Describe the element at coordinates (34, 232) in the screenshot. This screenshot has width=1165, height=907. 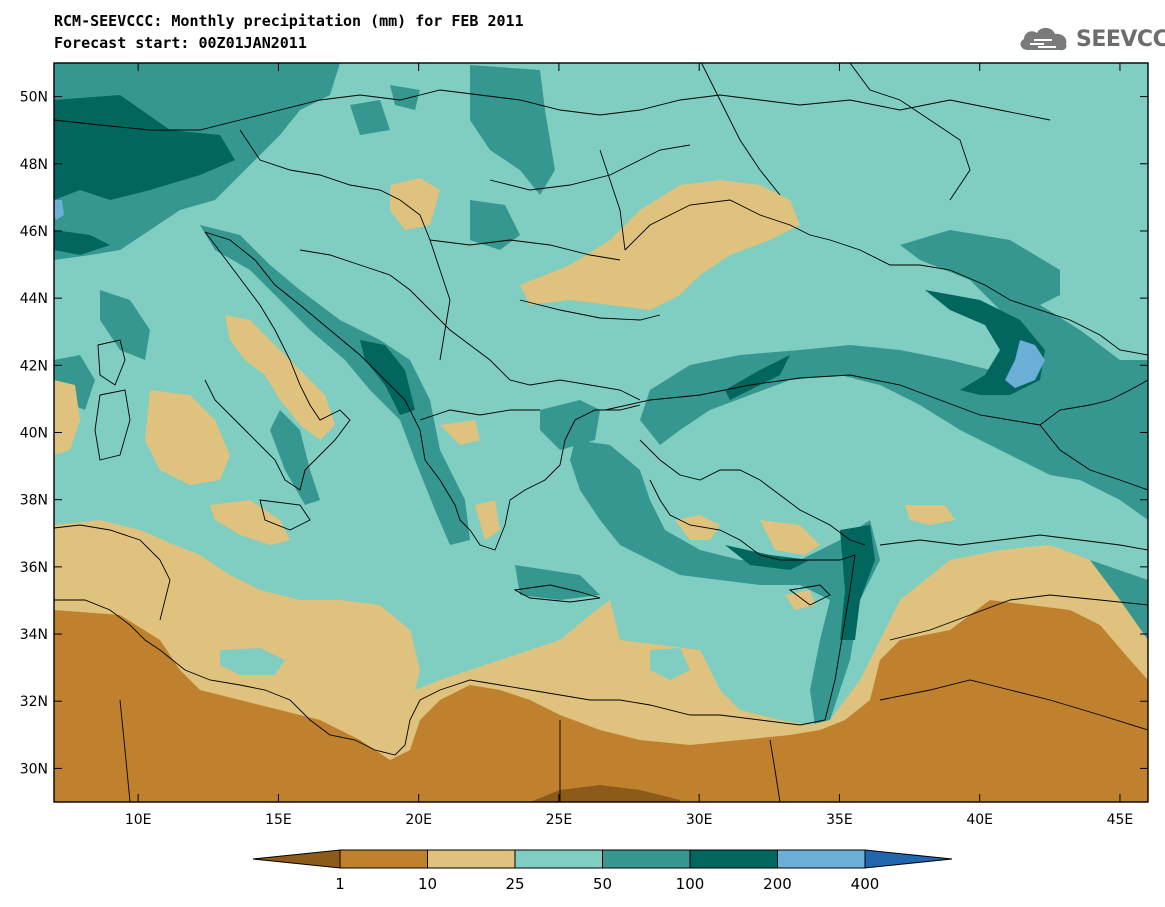
I see `y-tick-label: 46N` at that location.